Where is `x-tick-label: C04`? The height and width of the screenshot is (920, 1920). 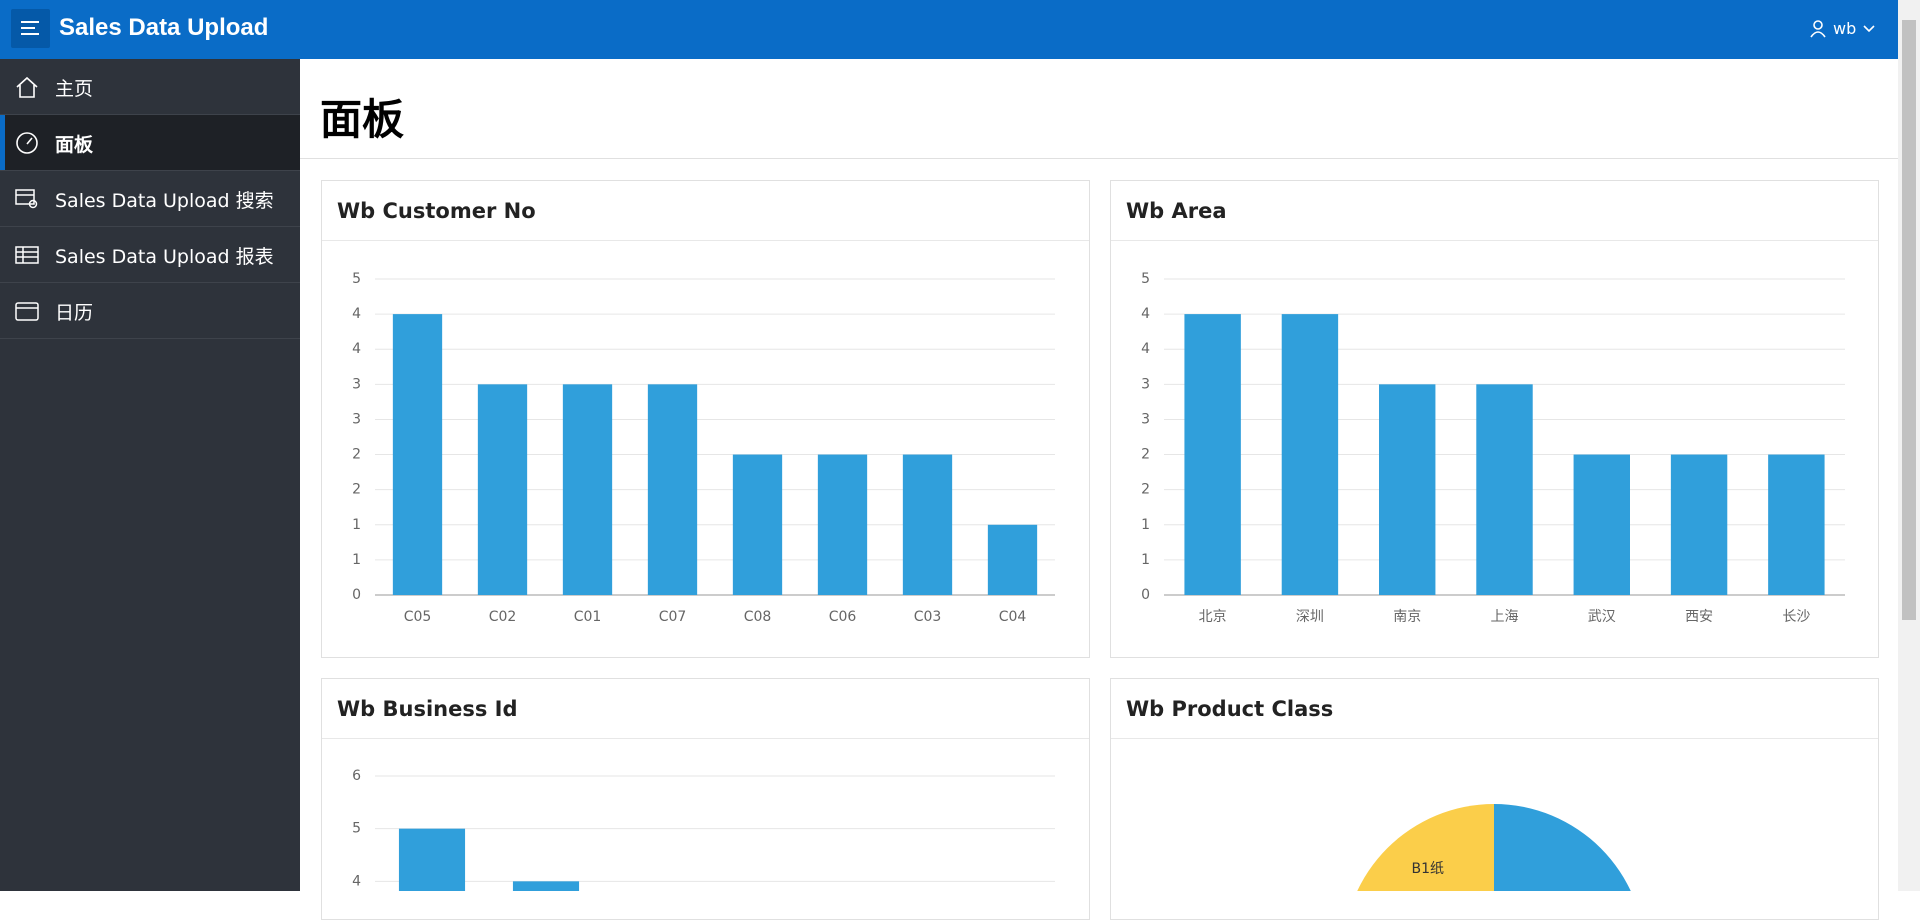
x-tick-label: C04 is located at coordinates (1013, 617).